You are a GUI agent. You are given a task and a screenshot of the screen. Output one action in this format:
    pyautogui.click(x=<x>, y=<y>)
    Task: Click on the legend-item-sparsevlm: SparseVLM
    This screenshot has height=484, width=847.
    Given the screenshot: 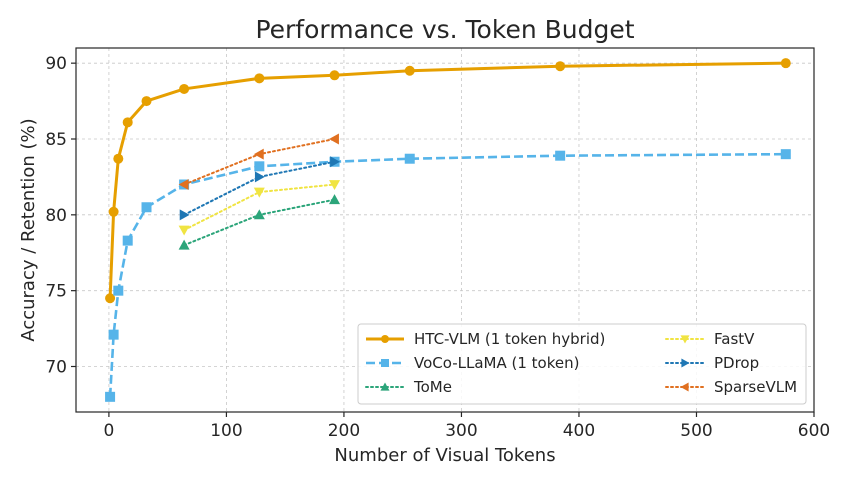 What is the action you would take?
    pyautogui.click(x=731, y=387)
    